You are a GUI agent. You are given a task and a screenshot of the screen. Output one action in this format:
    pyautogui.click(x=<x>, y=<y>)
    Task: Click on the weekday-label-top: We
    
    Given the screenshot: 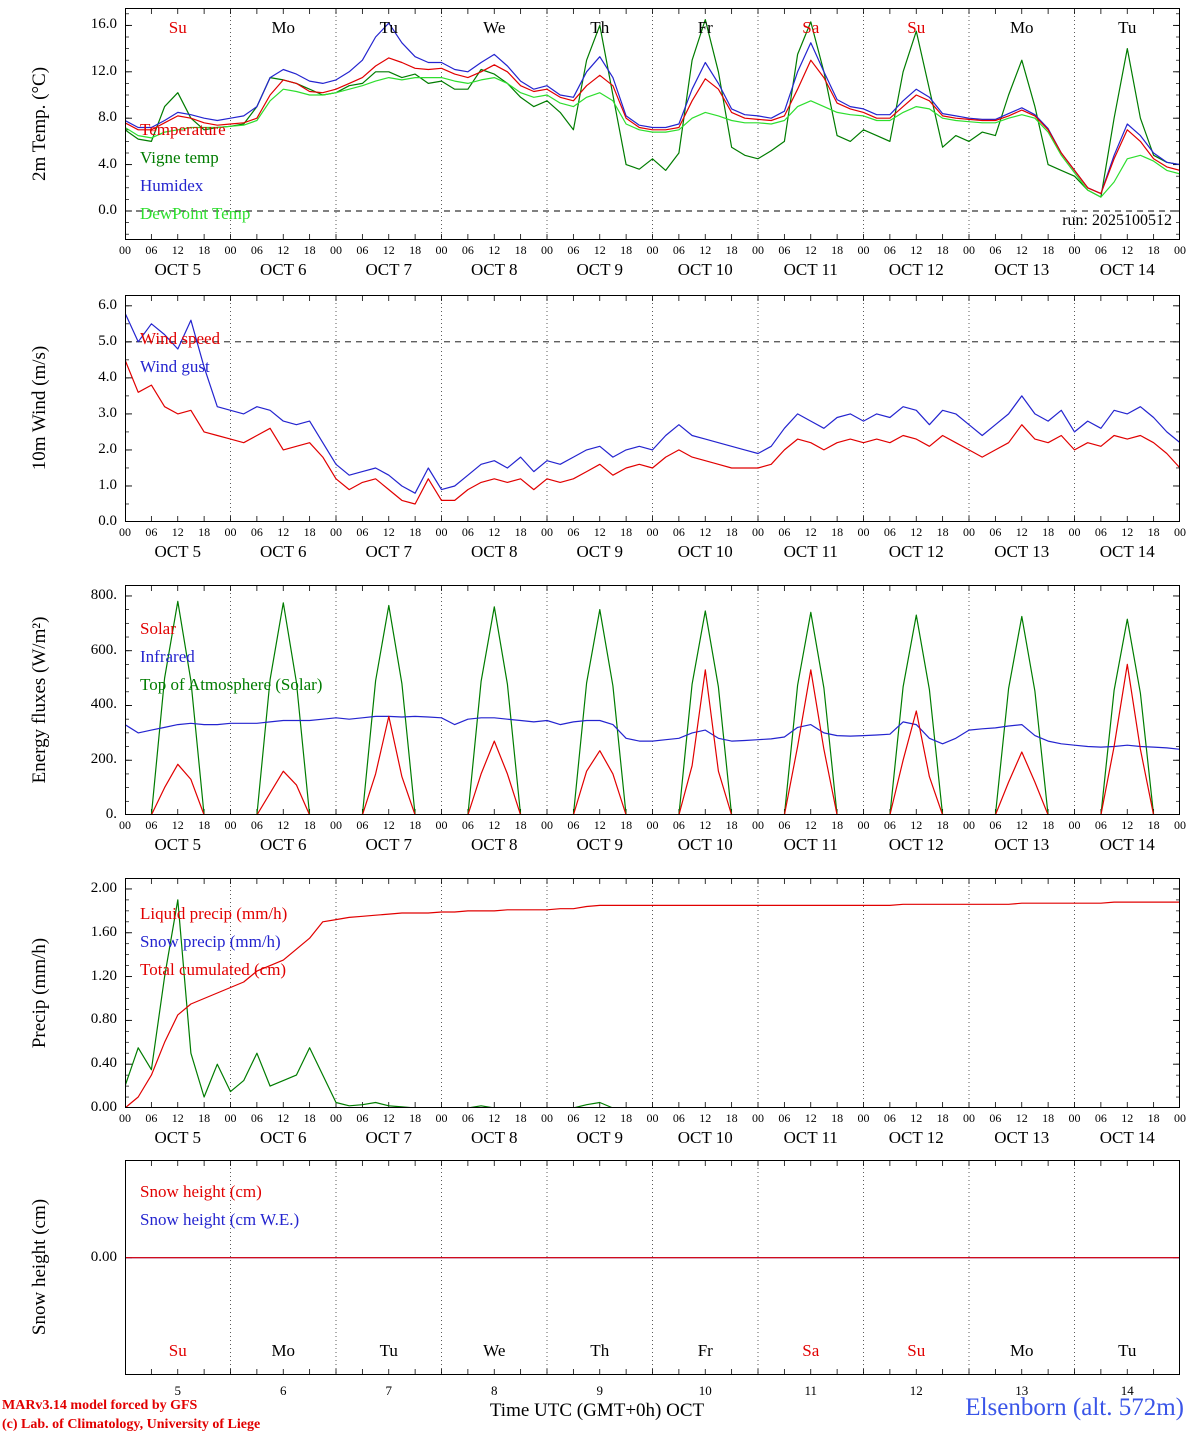 What is the action you would take?
    pyautogui.click(x=494, y=27)
    